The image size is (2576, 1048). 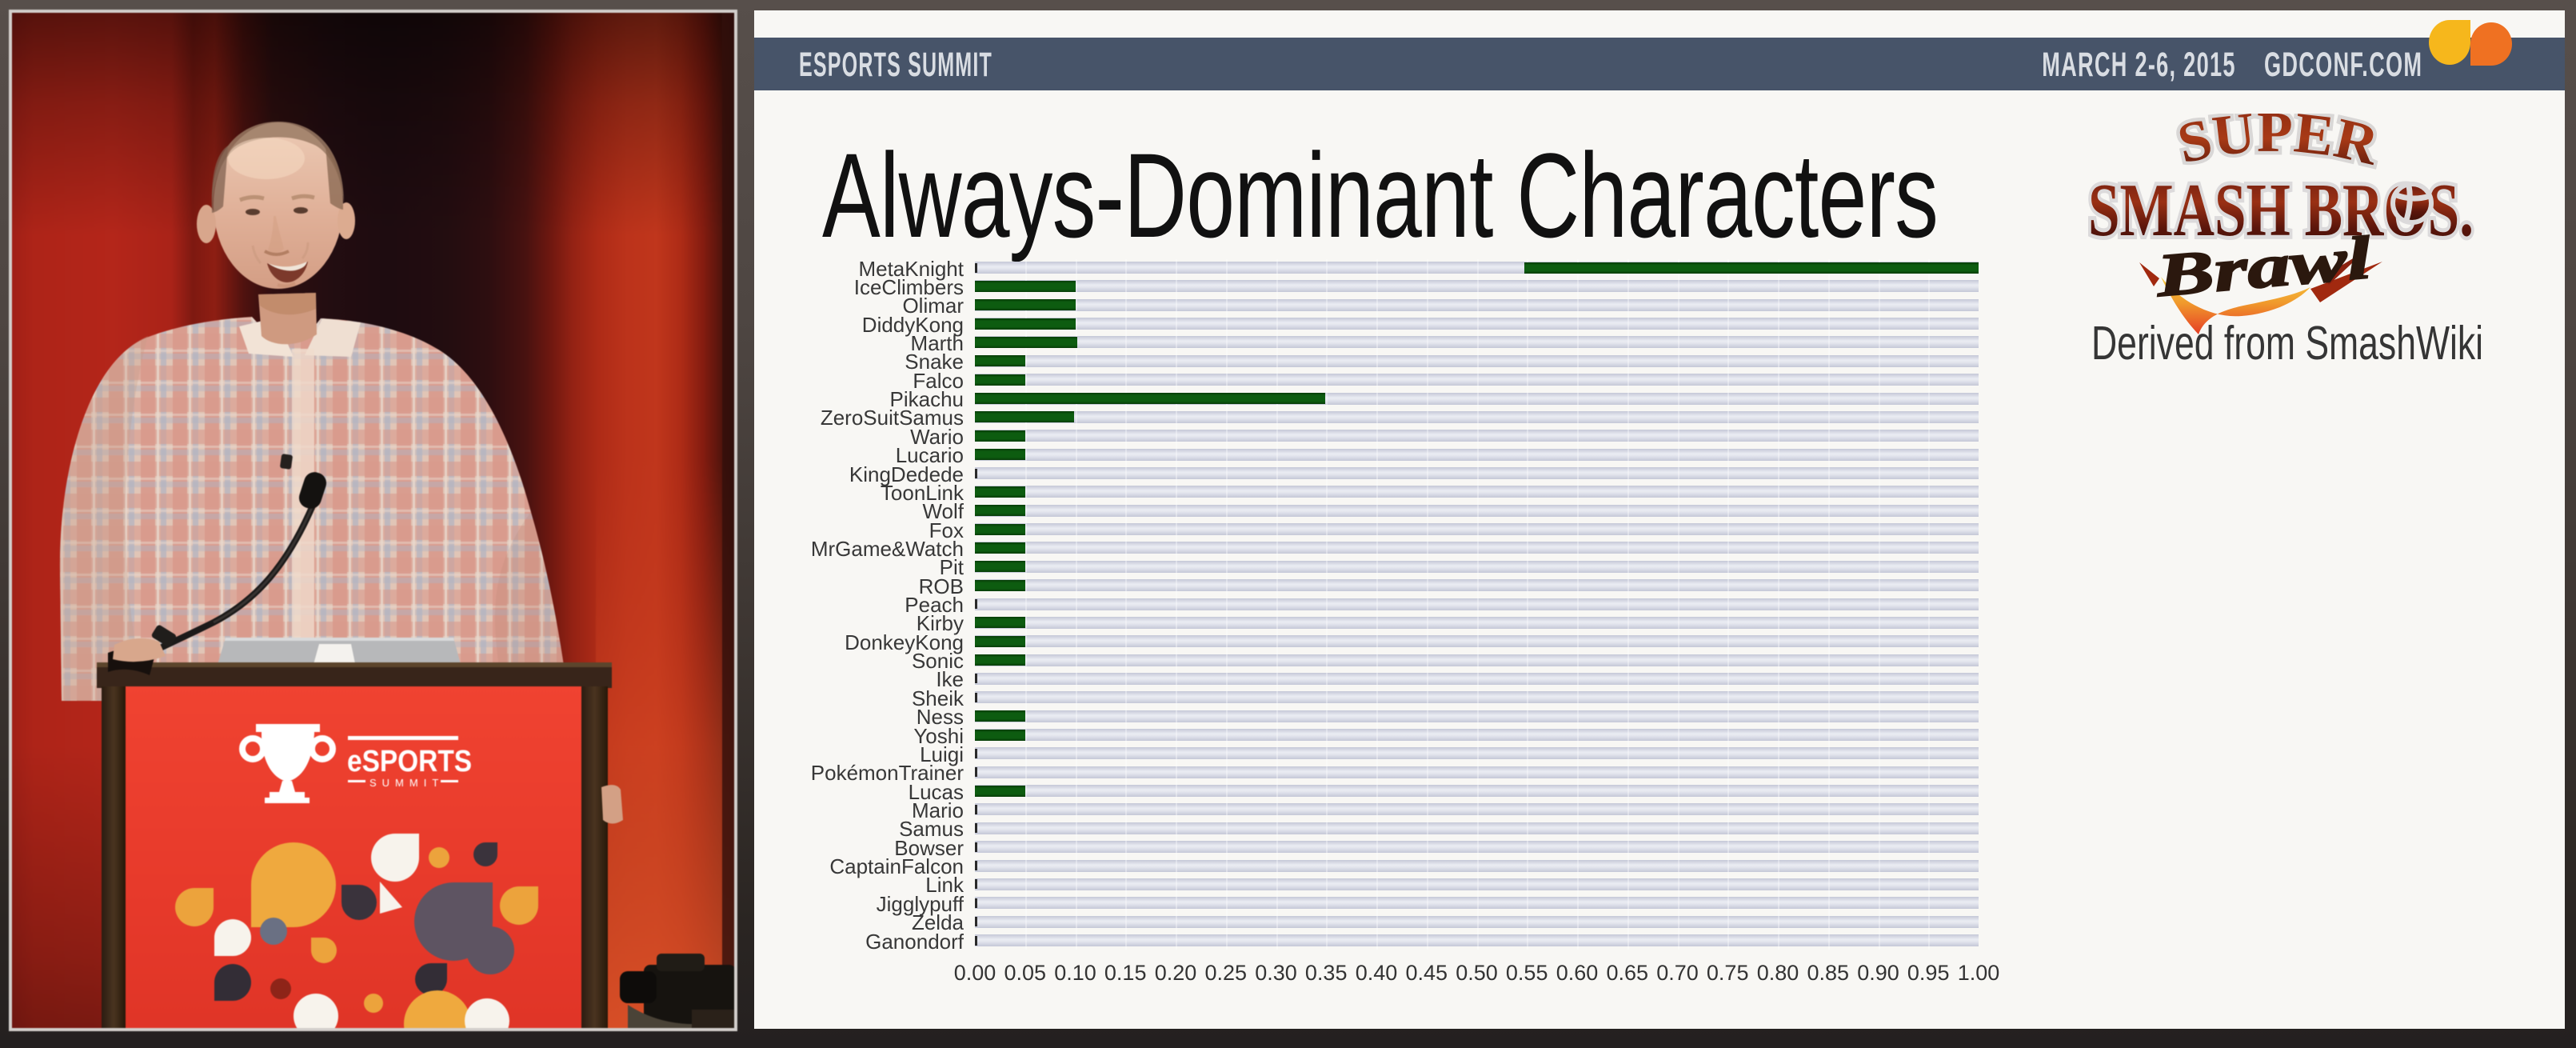 What do you see at coordinates (409, 761) in the screenshot?
I see `svg-text: eSPORTS` at bounding box center [409, 761].